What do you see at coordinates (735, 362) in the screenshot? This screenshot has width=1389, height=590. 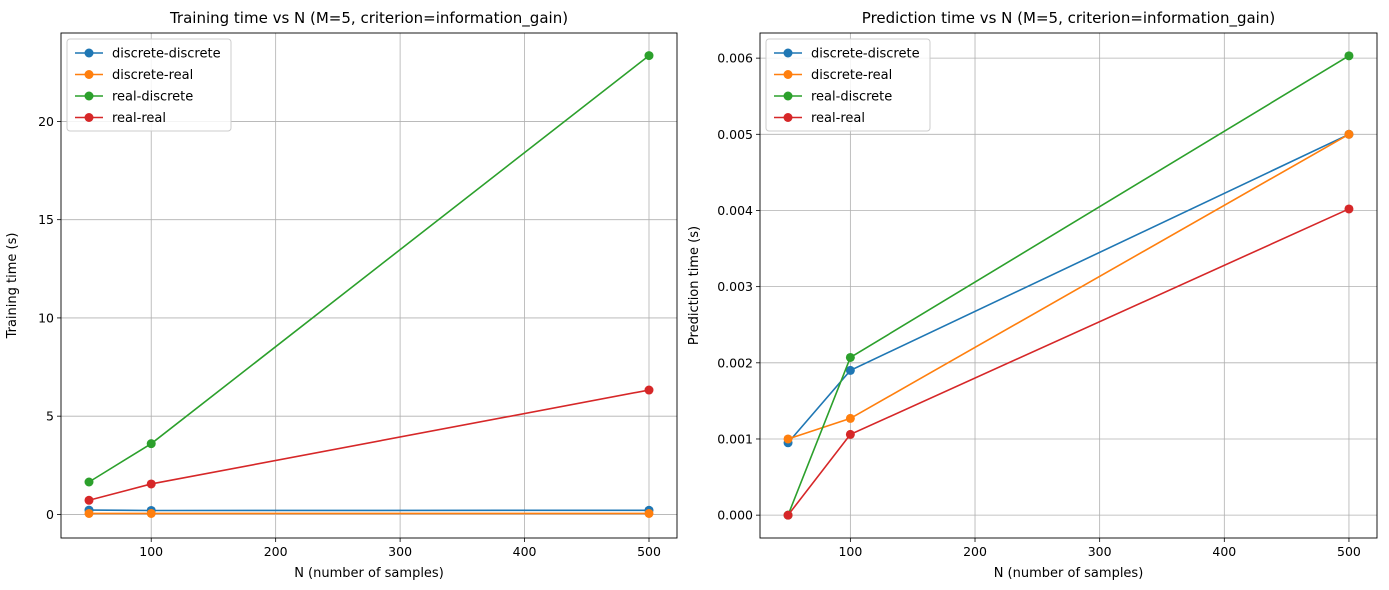 I see `y-tick-label: 0.002` at bounding box center [735, 362].